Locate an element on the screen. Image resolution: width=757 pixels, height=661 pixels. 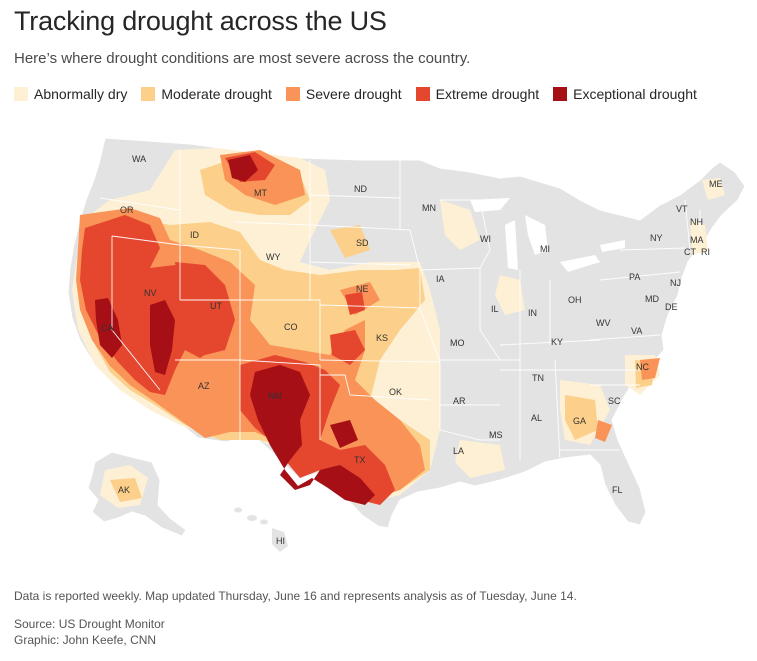
legend-item-moderate-drought: Moderate drought is located at coordinates (206, 94).